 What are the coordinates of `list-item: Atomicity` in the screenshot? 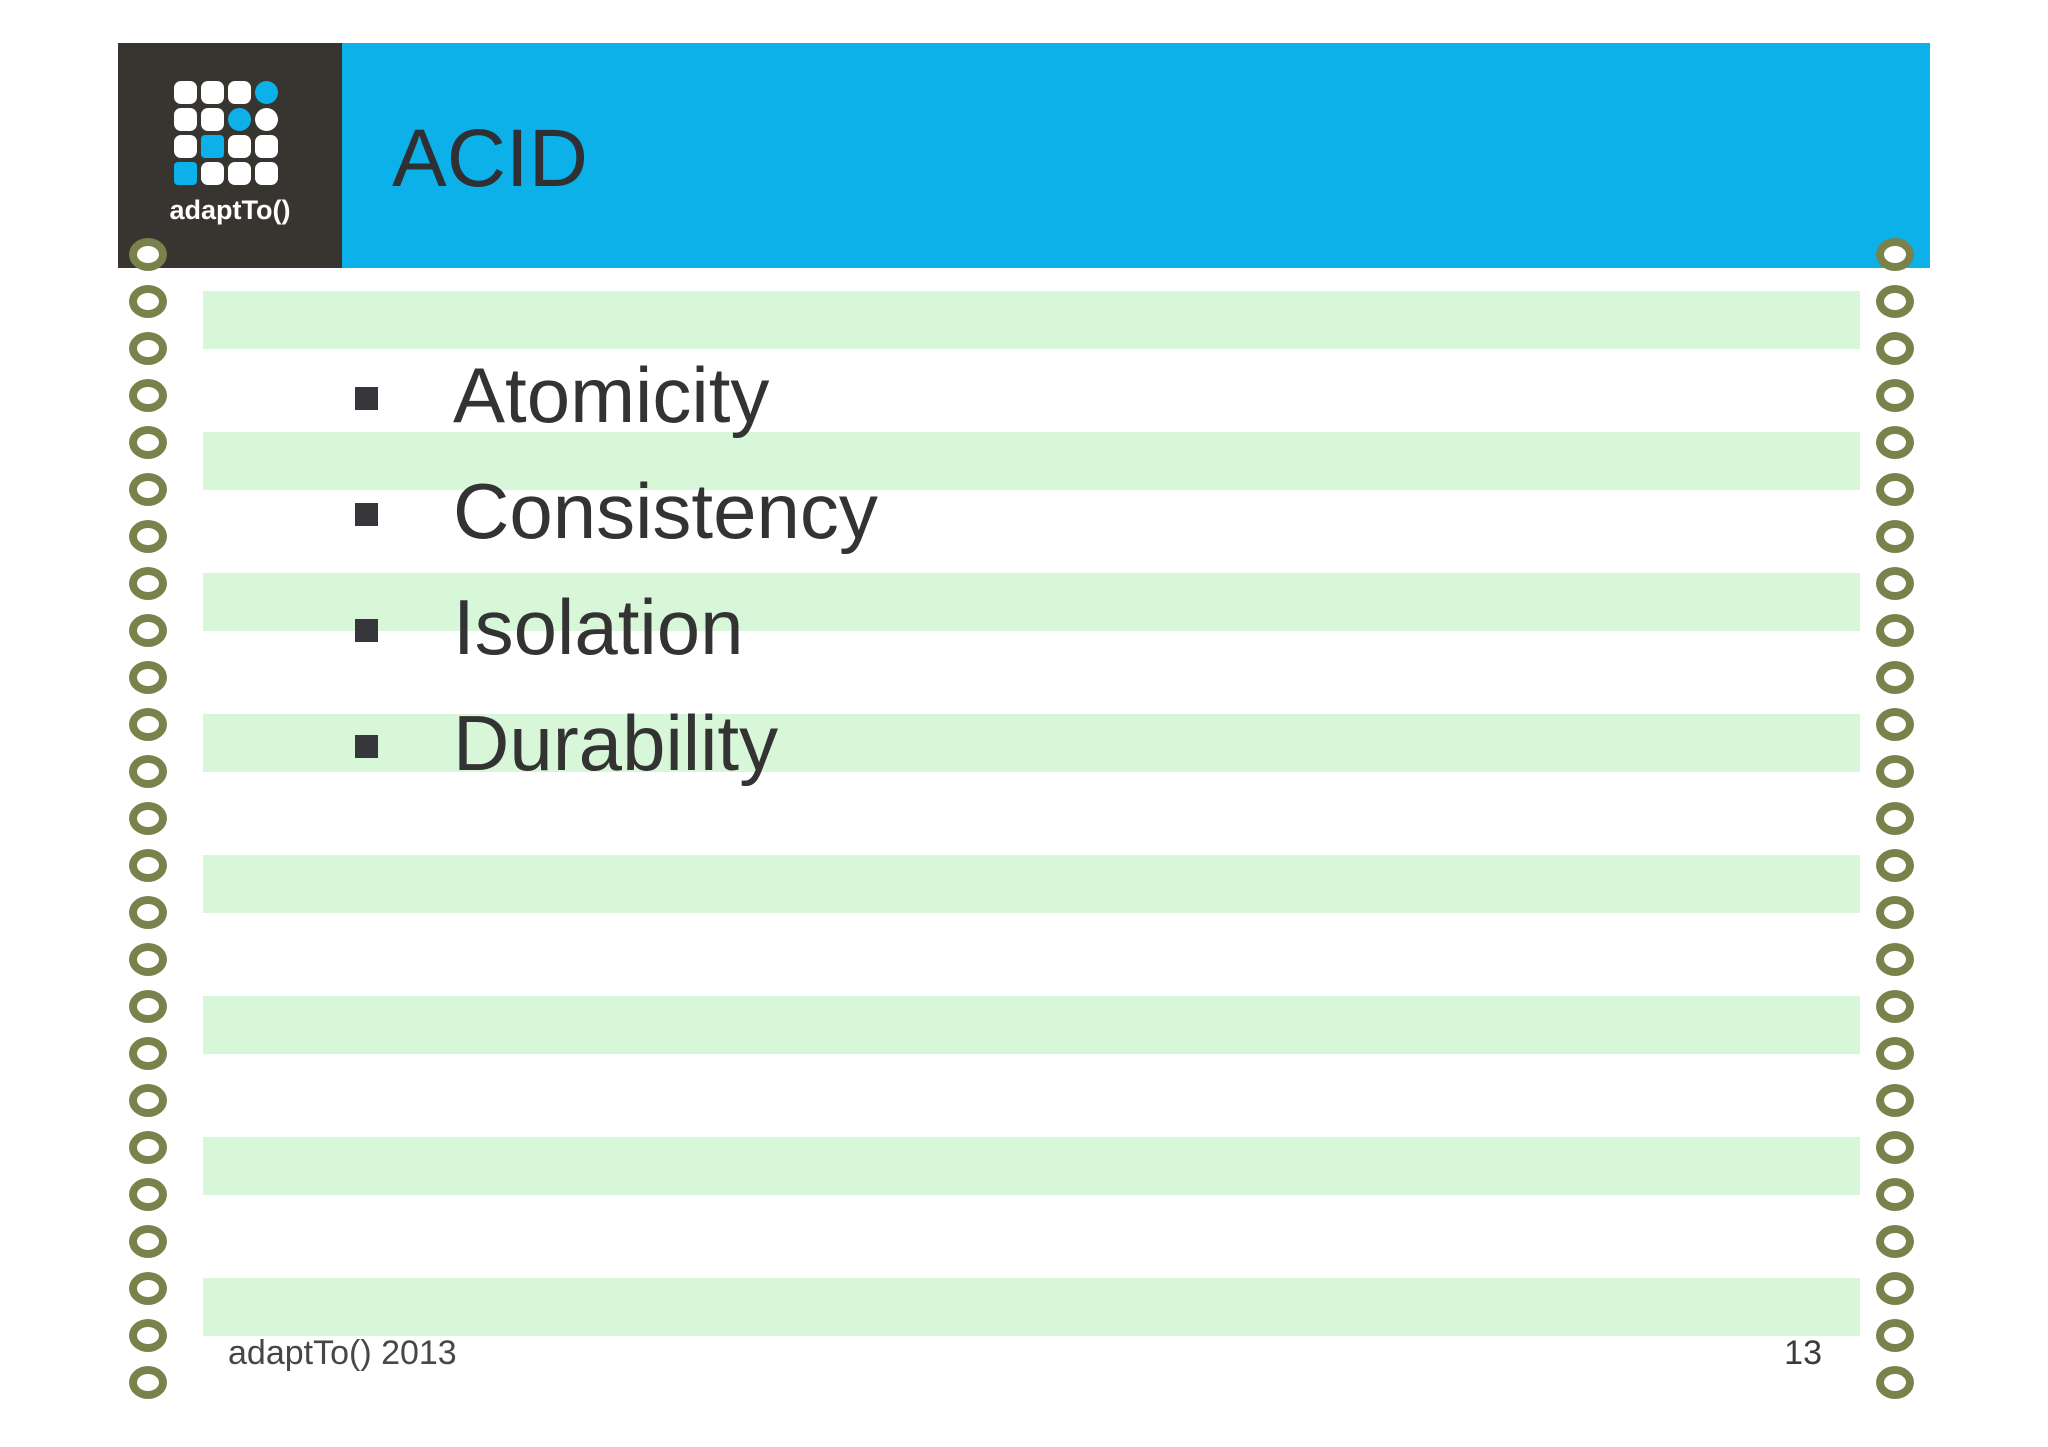 It's located at (616, 395).